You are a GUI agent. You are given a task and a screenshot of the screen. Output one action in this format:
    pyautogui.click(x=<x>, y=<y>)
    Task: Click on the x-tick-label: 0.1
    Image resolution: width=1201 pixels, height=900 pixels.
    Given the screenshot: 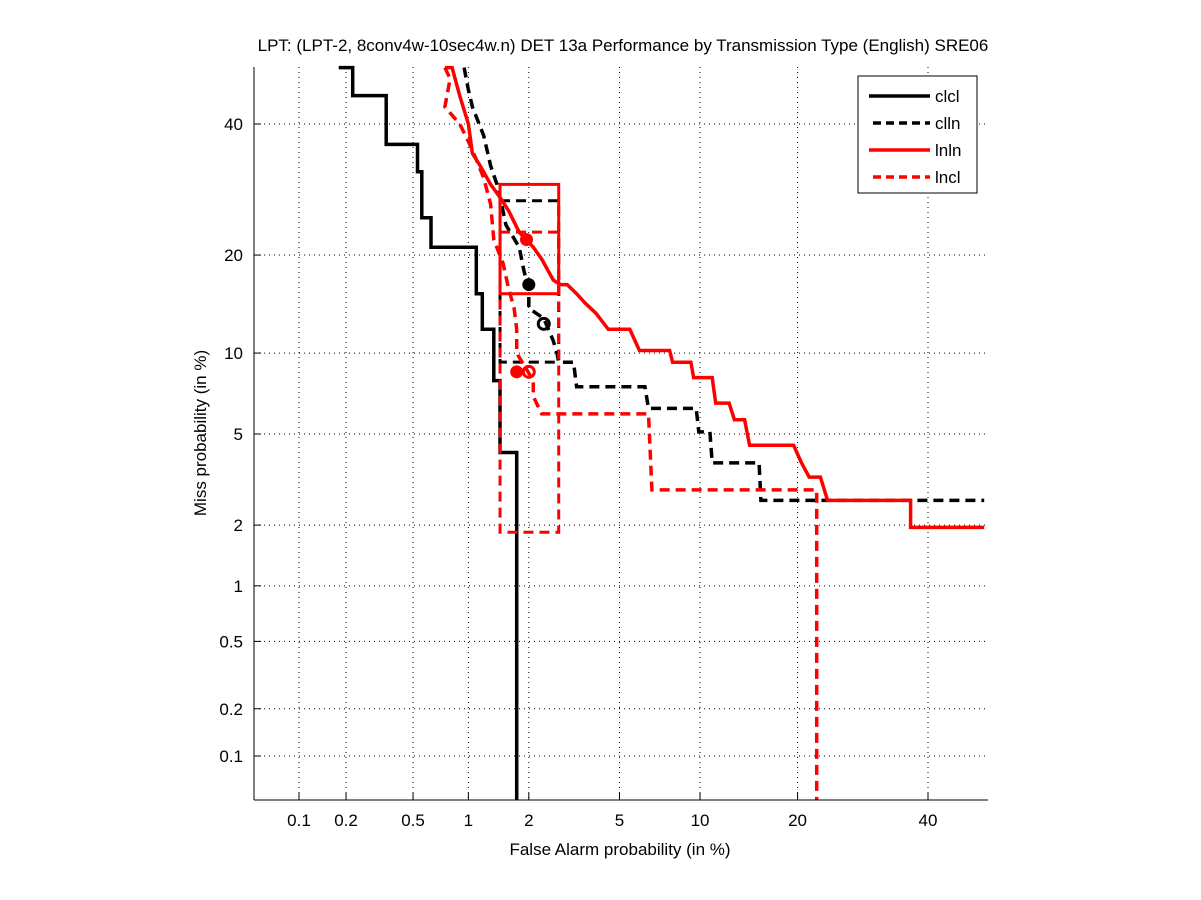 What is the action you would take?
    pyautogui.click(x=299, y=820)
    